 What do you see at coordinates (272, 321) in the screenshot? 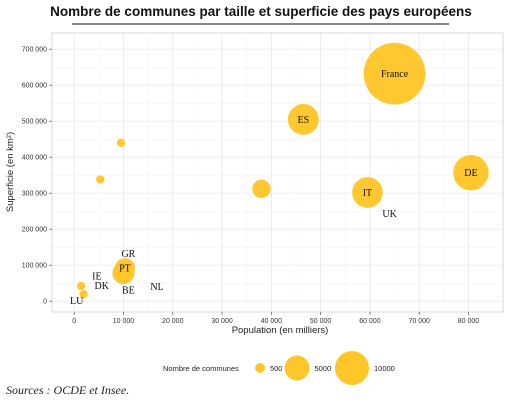
I see `x-tick-label: 40 000` at bounding box center [272, 321].